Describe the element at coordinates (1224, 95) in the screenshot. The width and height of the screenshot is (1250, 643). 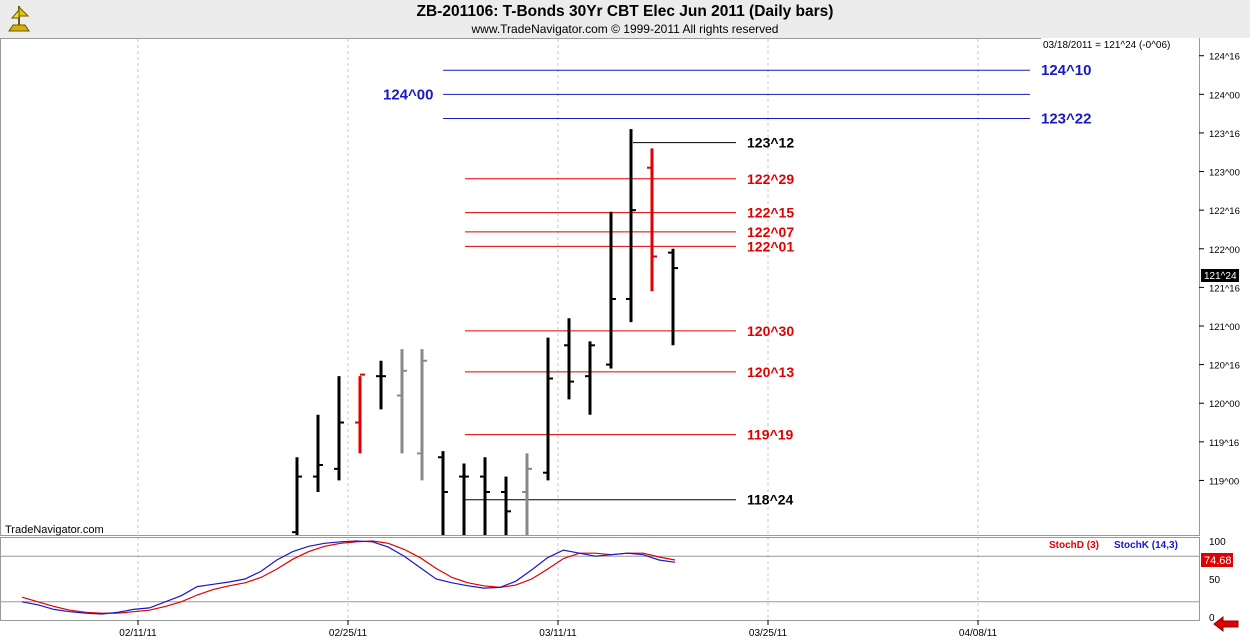
I see `price-tick-label: 124^00` at that location.